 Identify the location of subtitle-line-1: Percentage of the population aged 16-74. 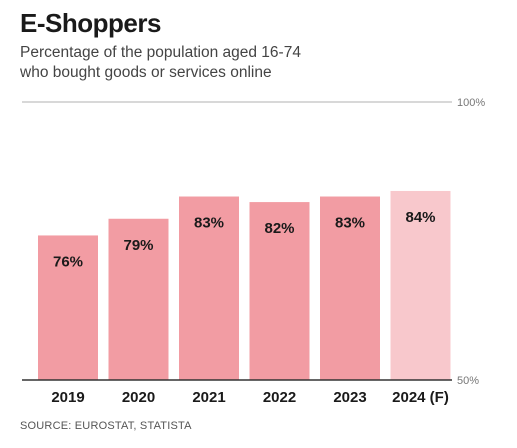
(160, 52).